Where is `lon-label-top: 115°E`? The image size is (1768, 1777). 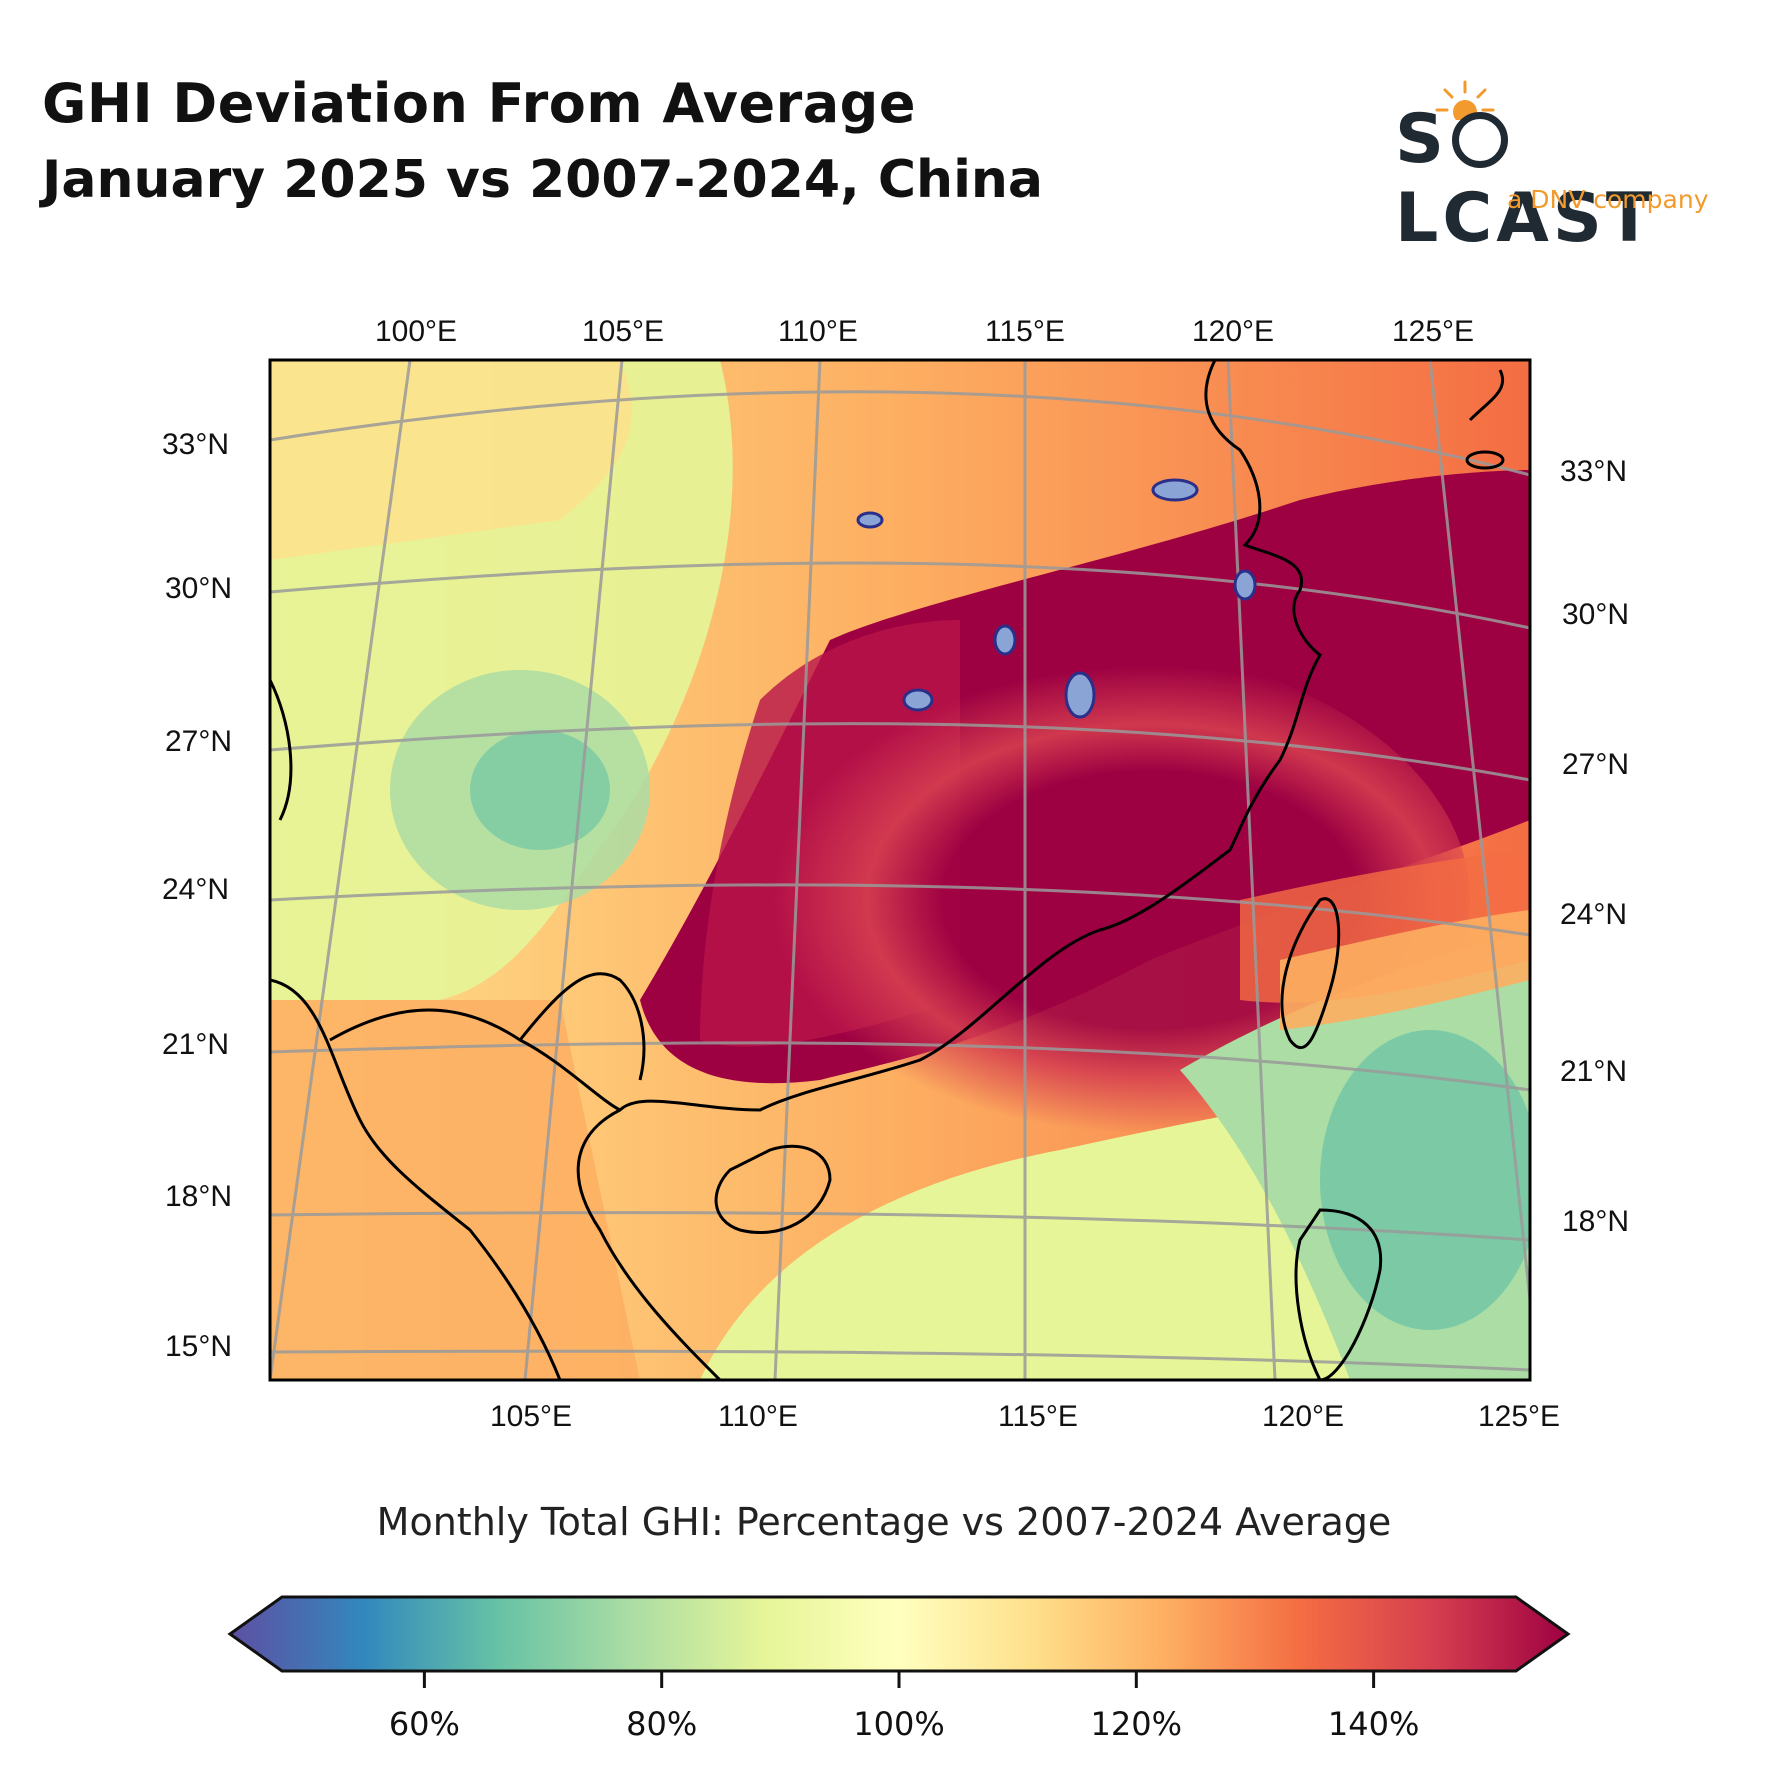
lon-label-top: 115°E is located at coordinates (1025, 331).